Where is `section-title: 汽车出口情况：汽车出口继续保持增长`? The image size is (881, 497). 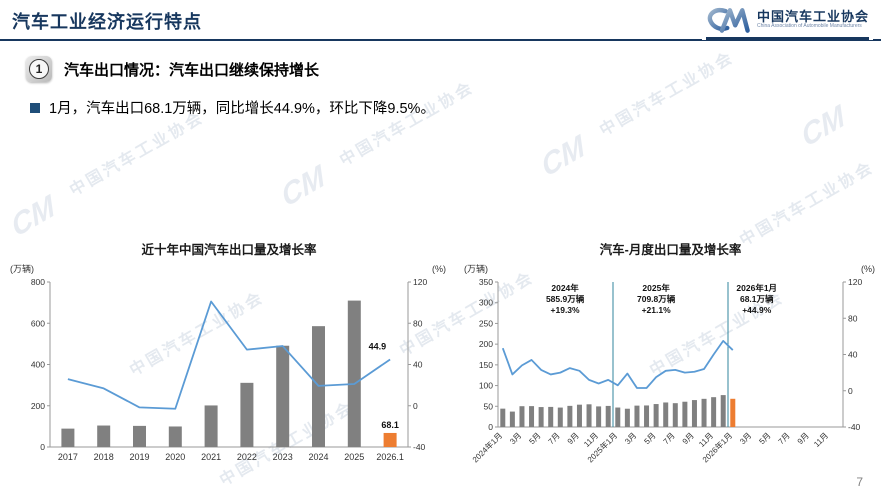
section-title: 汽车出口情况：汽车出口继续保持增长 is located at coordinates (191, 69).